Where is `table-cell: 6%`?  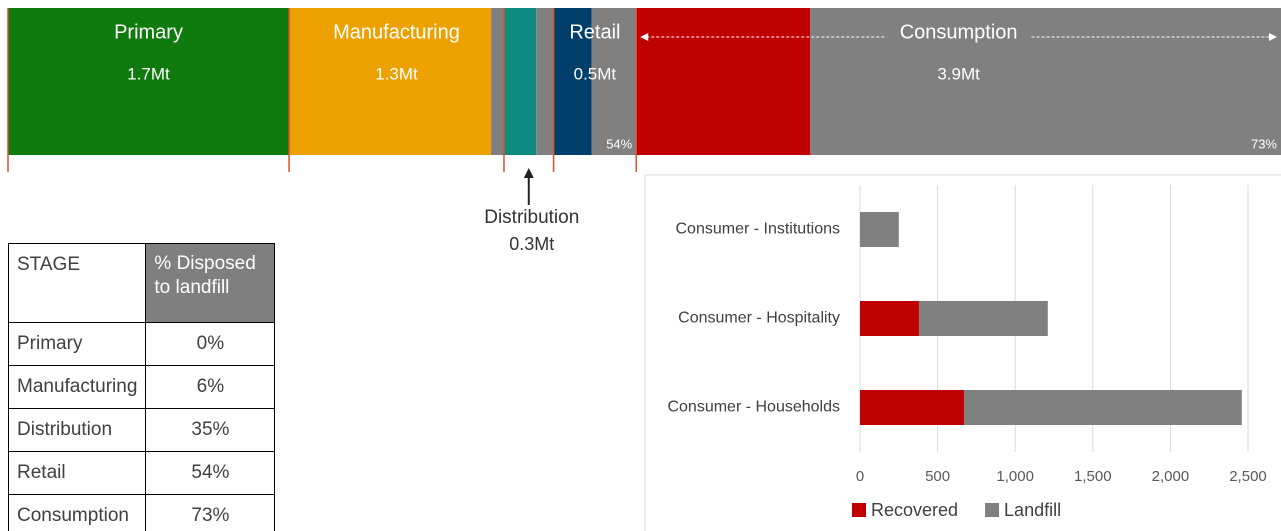
table-cell: 6% is located at coordinates (210, 387).